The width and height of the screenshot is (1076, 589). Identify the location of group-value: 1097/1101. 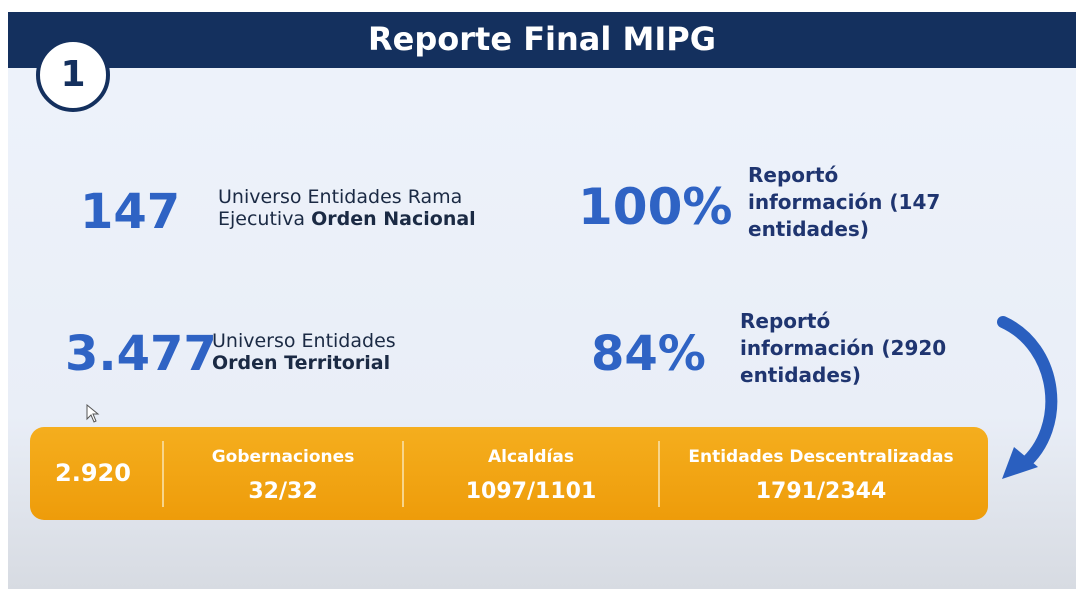
(531, 491).